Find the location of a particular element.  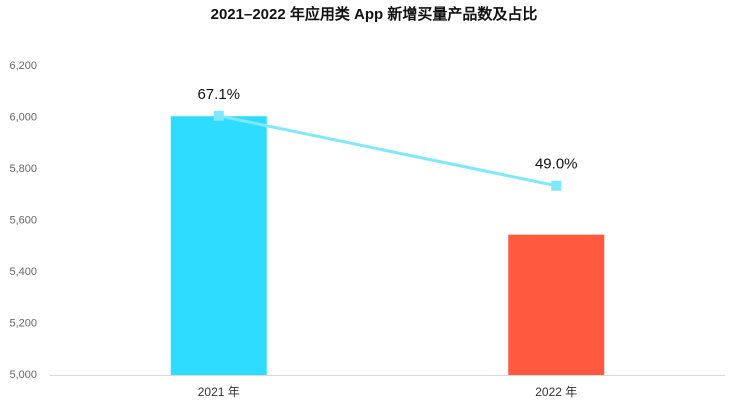

y-tick-label: 6,200 is located at coordinates (23, 66).